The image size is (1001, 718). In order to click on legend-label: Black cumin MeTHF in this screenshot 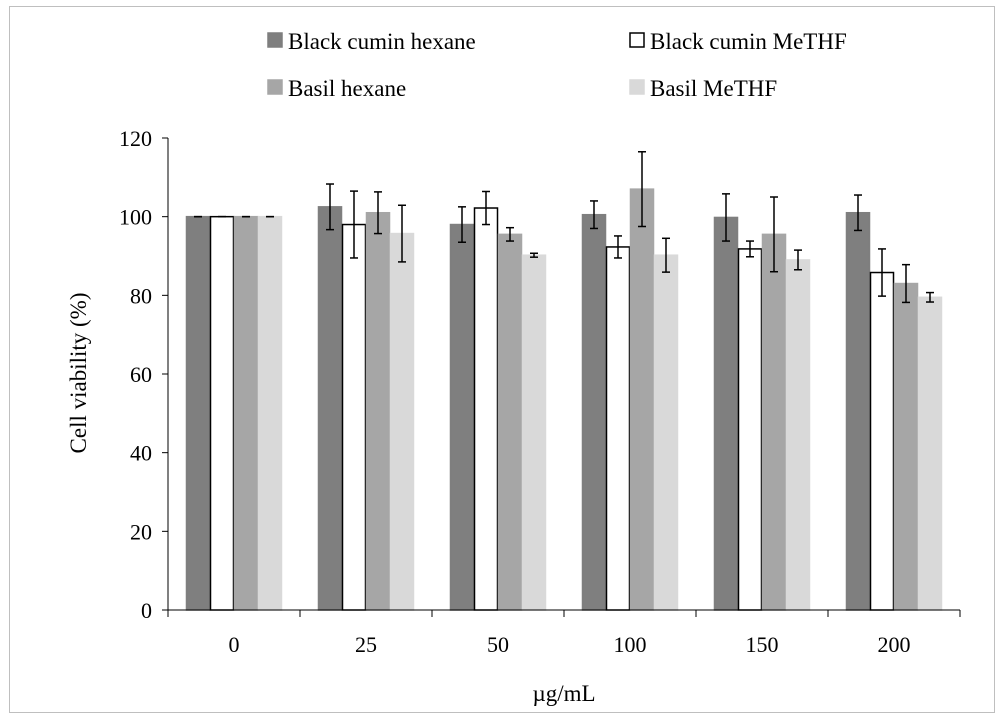, I will do `click(748, 41)`.